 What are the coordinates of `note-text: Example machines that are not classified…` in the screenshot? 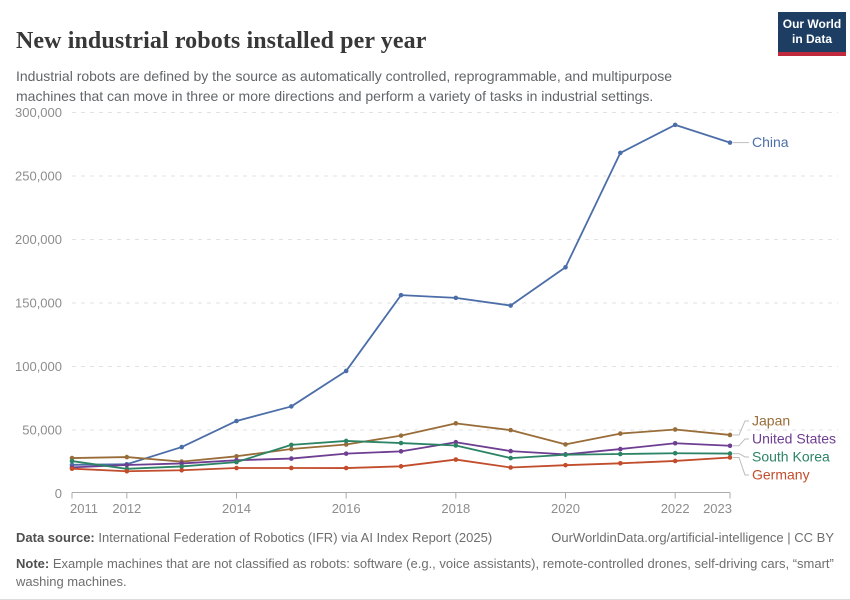 It's located at (425, 573).